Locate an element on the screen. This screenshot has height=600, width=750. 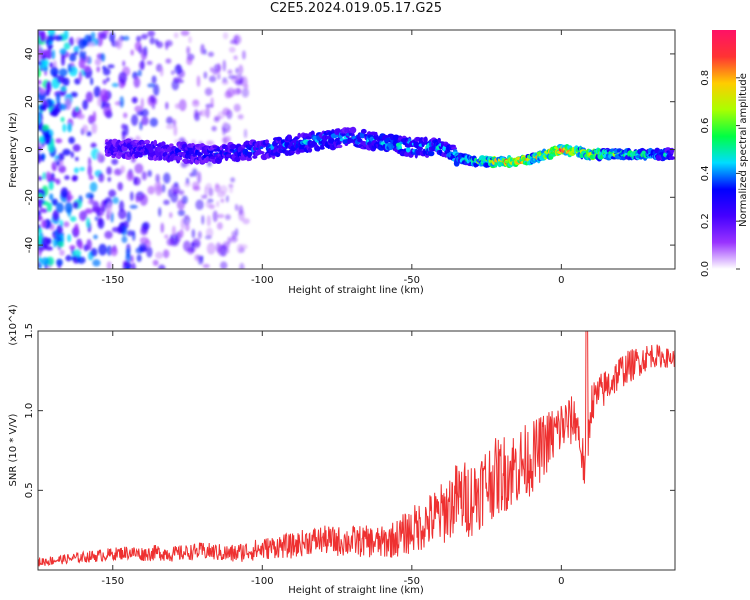
x-tick-label: -100 is located at coordinates (262, 581).